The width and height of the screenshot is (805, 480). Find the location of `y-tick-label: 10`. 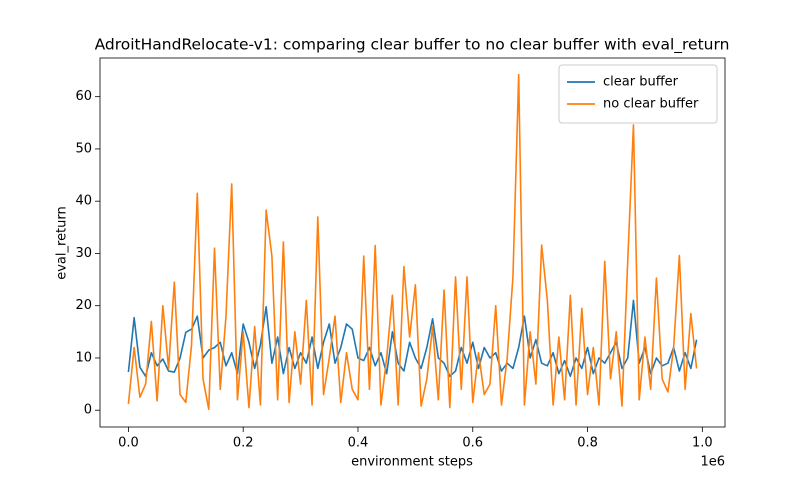

y-tick-label: 10 is located at coordinates (83, 357).